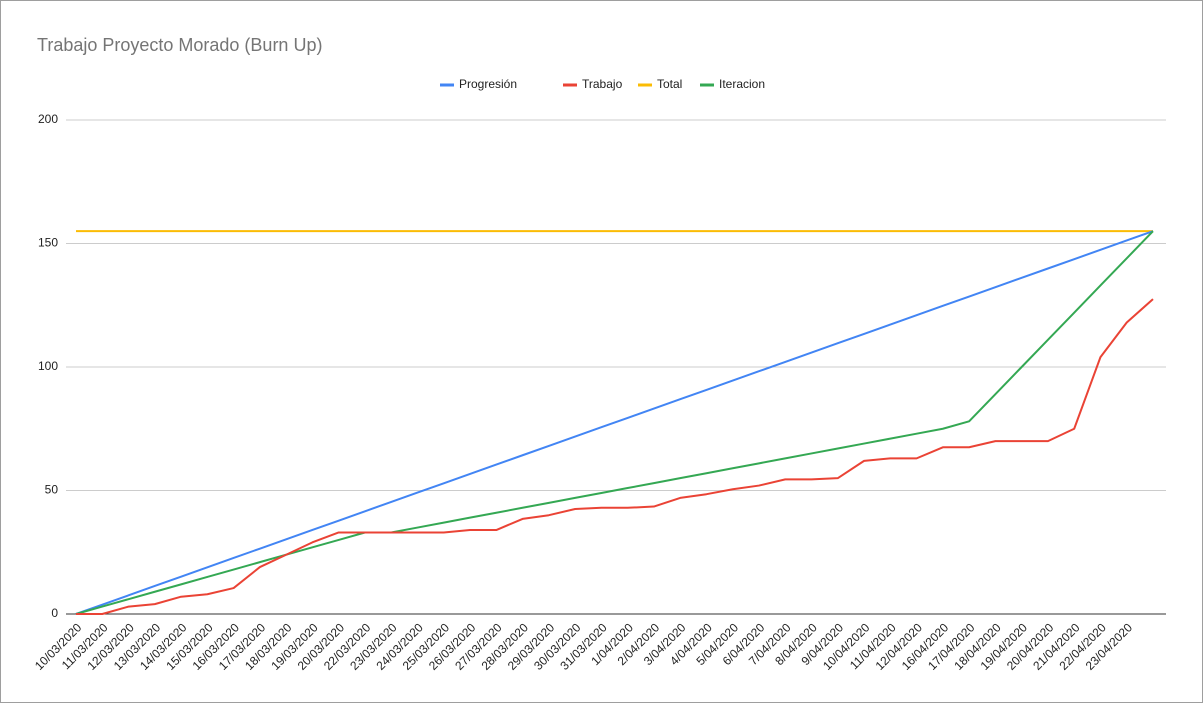 Image resolution: width=1203 pixels, height=703 pixels. What do you see at coordinates (602, 84) in the screenshot?
I see `legend-label: Trabajo` at bounding box center [602, 84].